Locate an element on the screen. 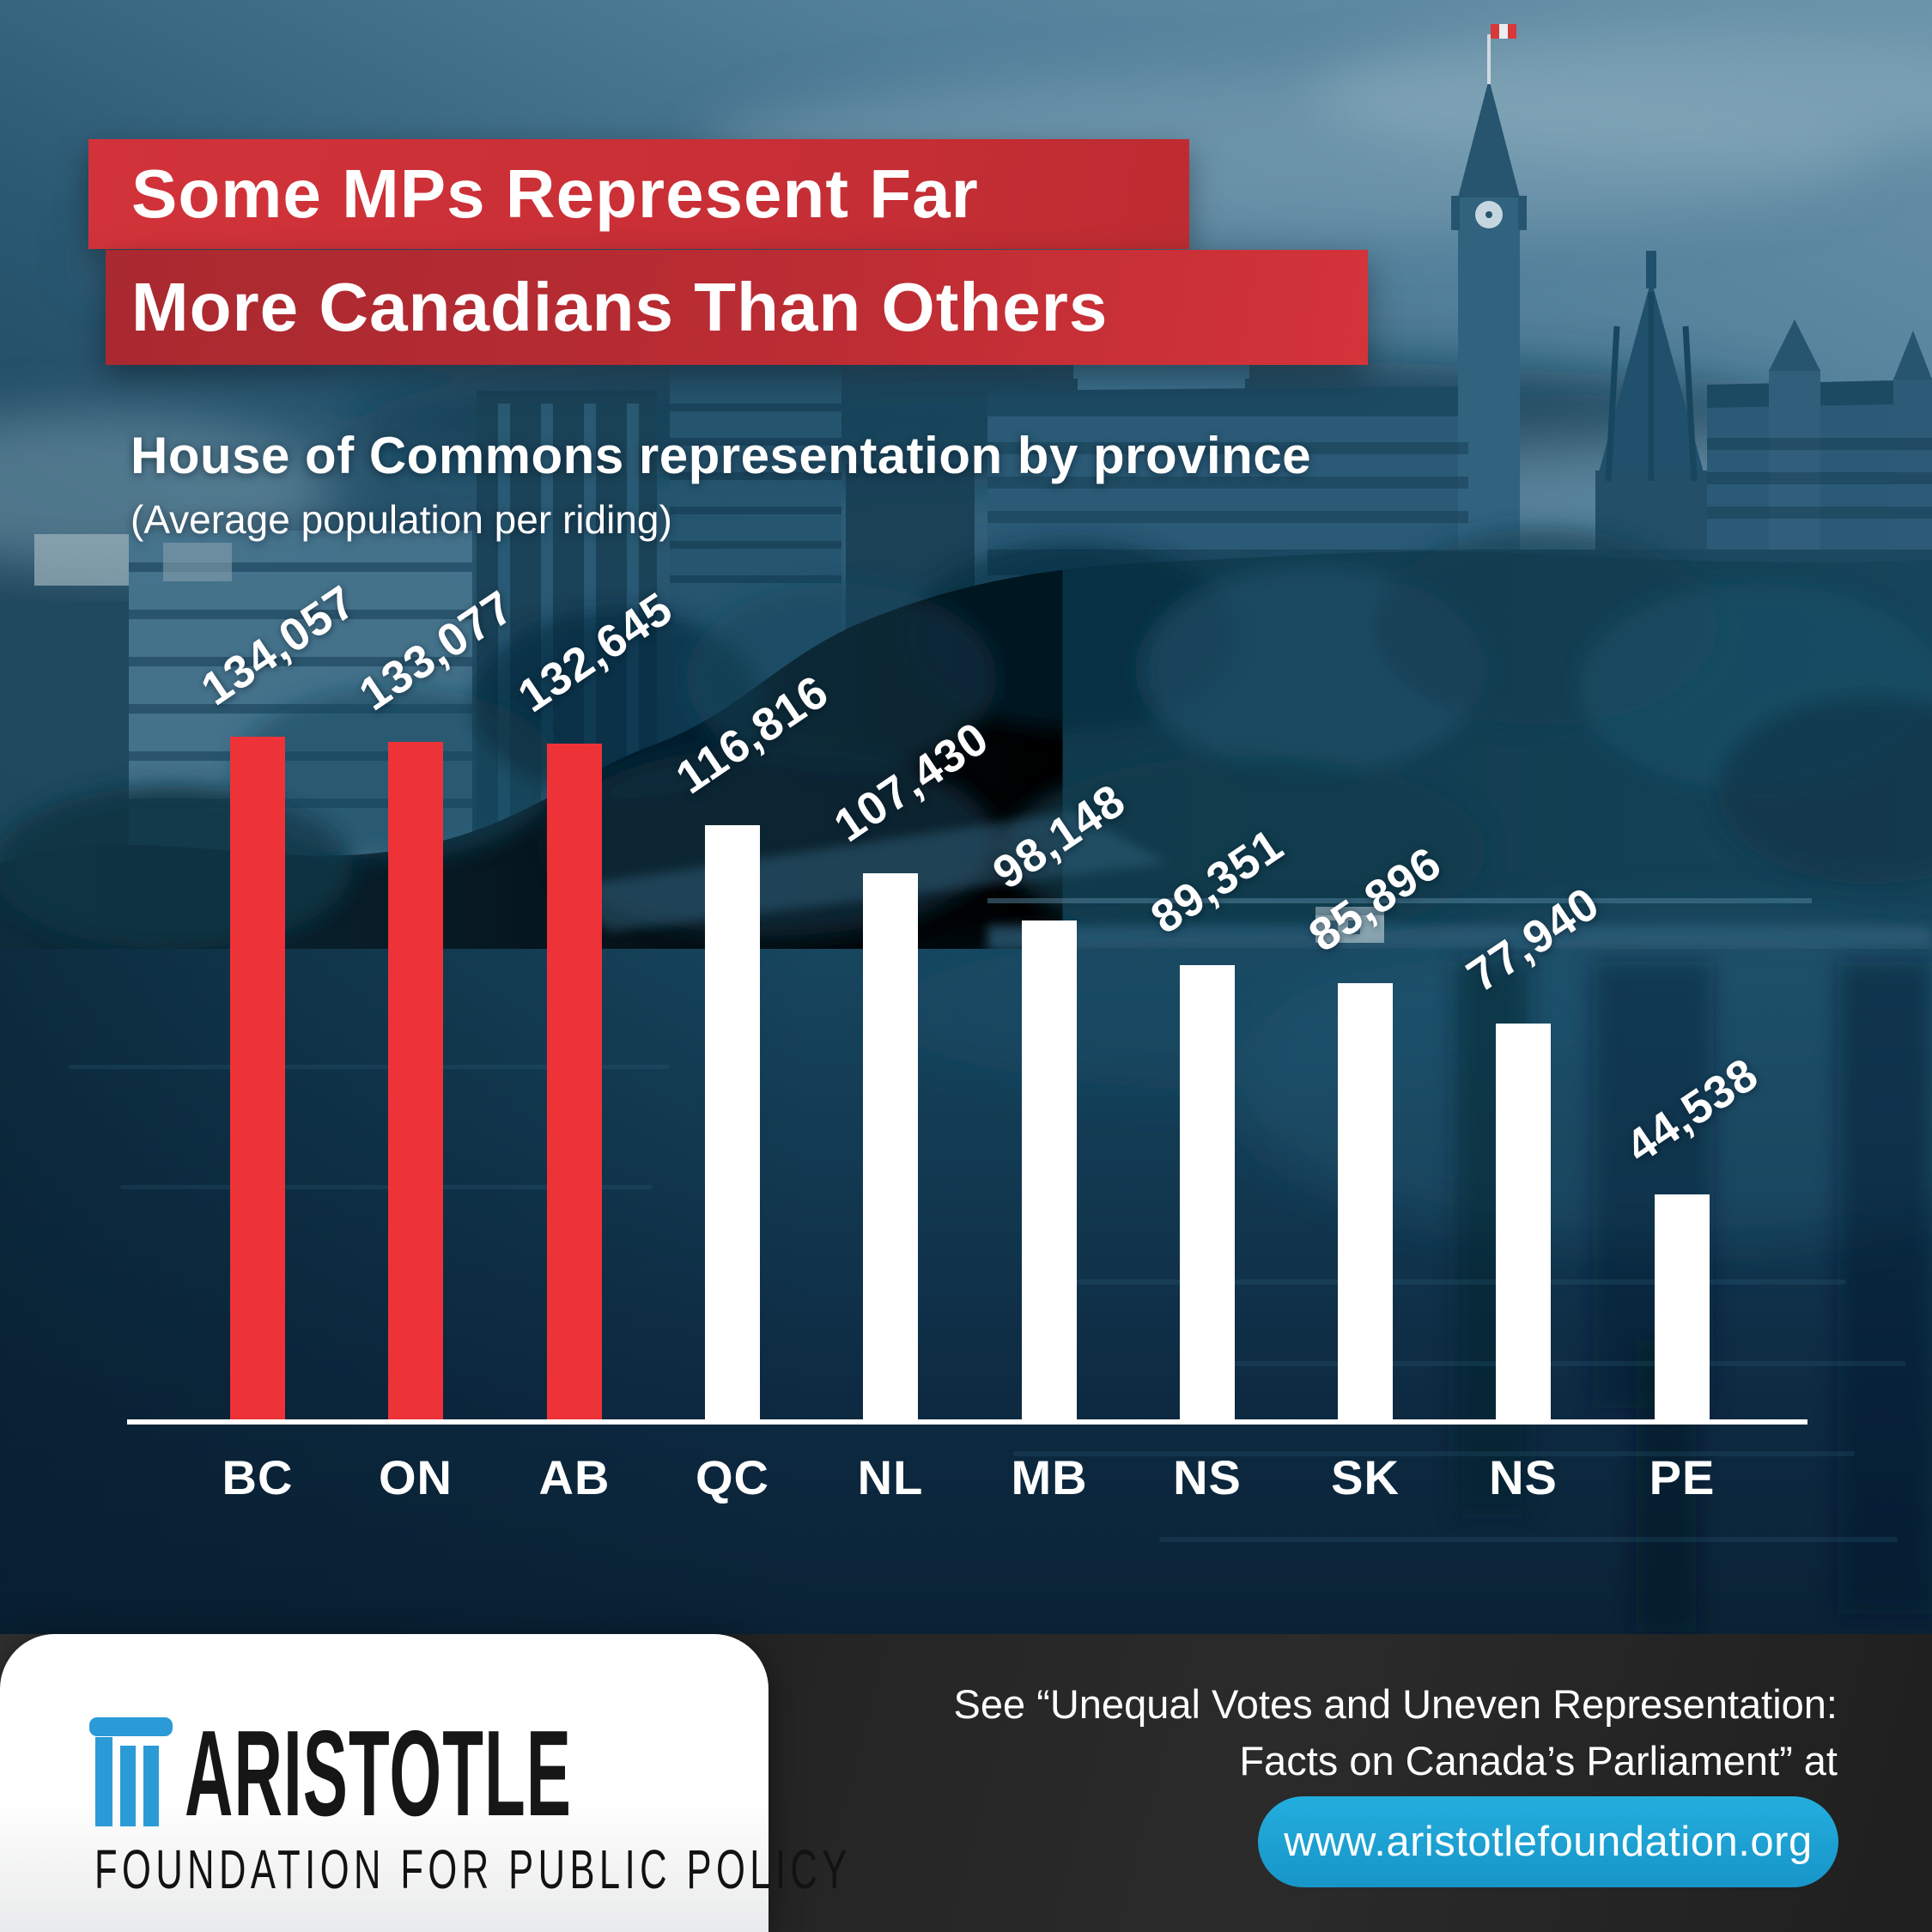 Image resolution: width=1932 pixels, height=1932 pixels. chart-subtitle: (Average population per riding) is located at coordinates (401, 519).